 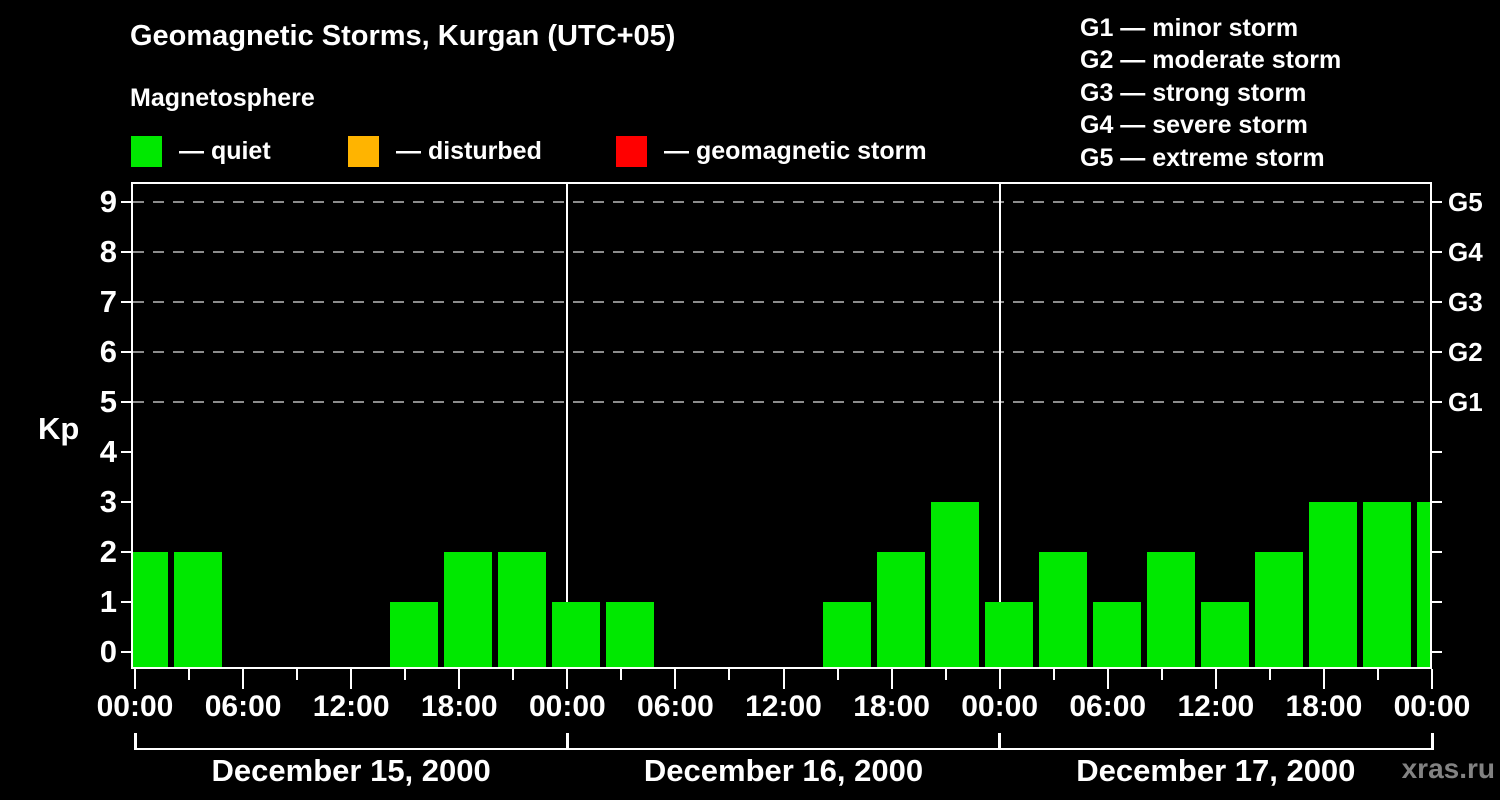 What do you see at coordinates (108, 551) in the screenshot?
I see `y-tick-label: 2` at bounding box center [108, 551].